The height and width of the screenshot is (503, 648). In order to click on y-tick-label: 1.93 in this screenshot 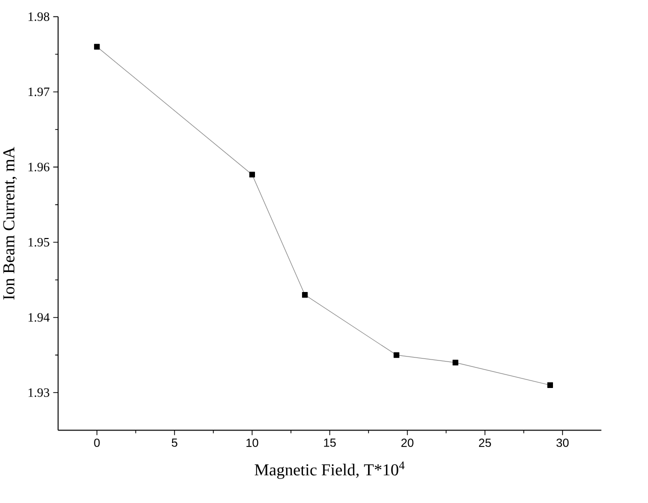, I will do `click(39, 392)`.